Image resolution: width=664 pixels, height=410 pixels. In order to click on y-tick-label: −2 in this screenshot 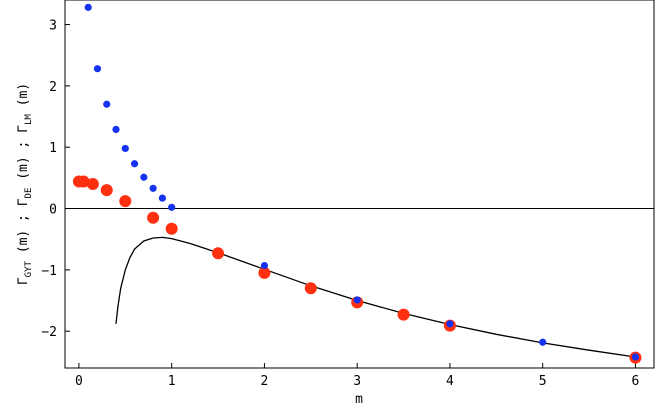, I will do `click(49, 332)`.